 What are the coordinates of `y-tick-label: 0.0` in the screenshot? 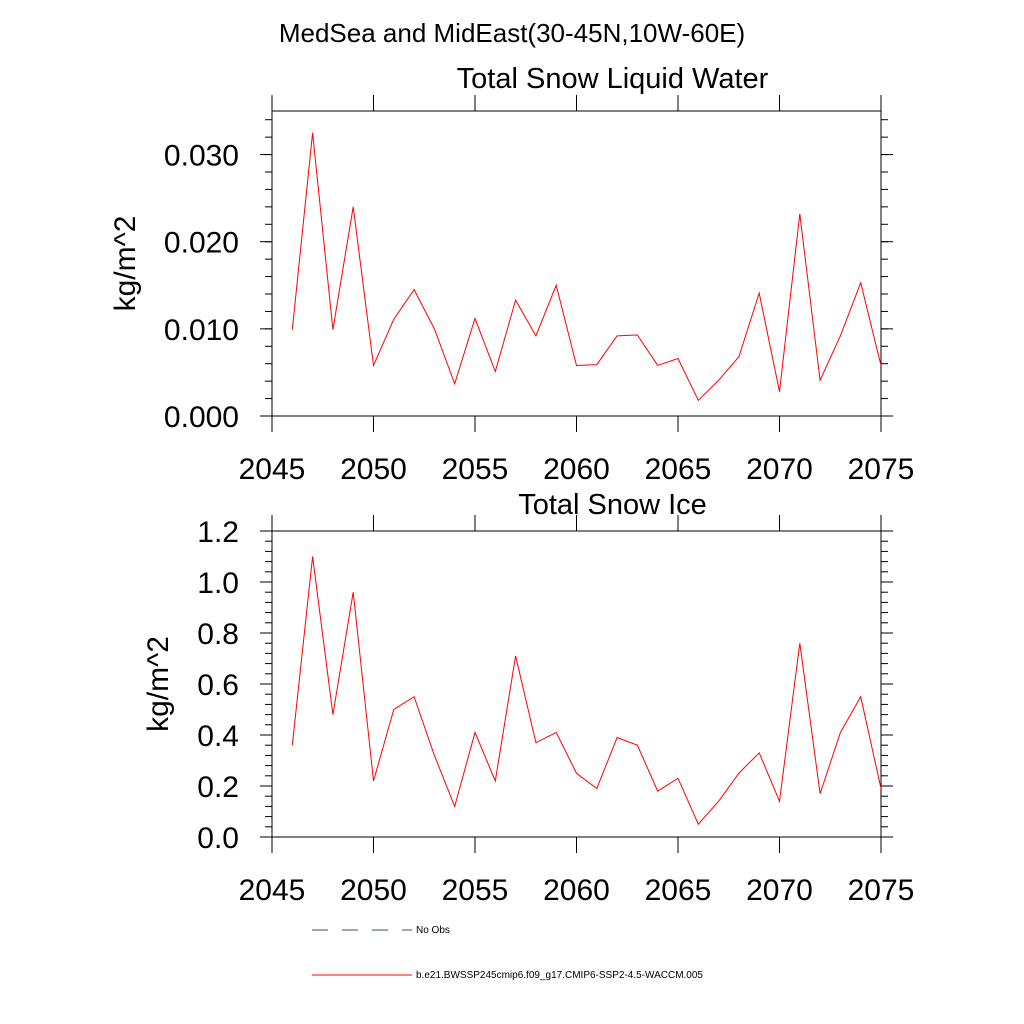 It's located at (218, 838).